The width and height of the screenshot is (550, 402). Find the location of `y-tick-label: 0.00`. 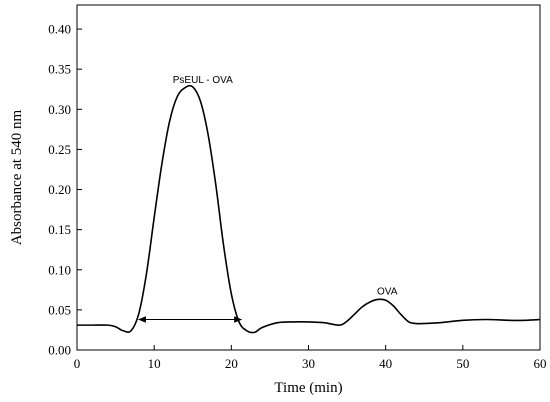

y-tick-label: 0.00 is located at coordinates (59, 350).